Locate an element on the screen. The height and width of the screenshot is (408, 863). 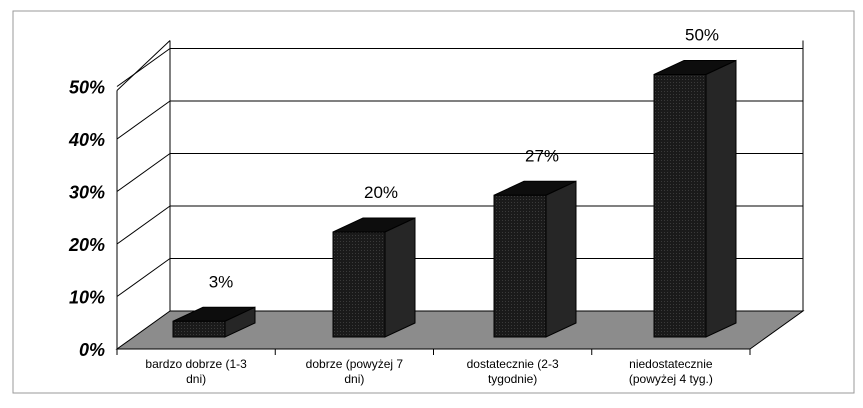
y-tick-label: 30% is located at coordinates (87, 193).